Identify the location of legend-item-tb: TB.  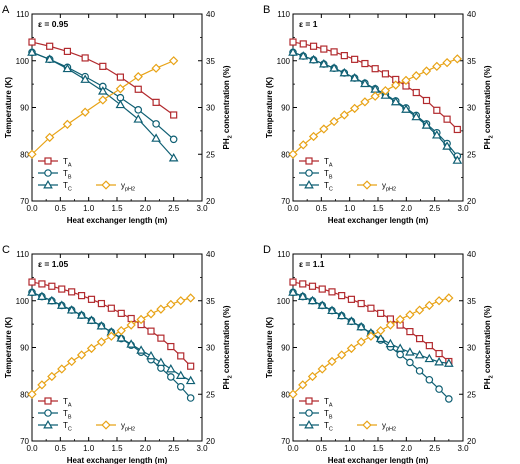
(55, 415).